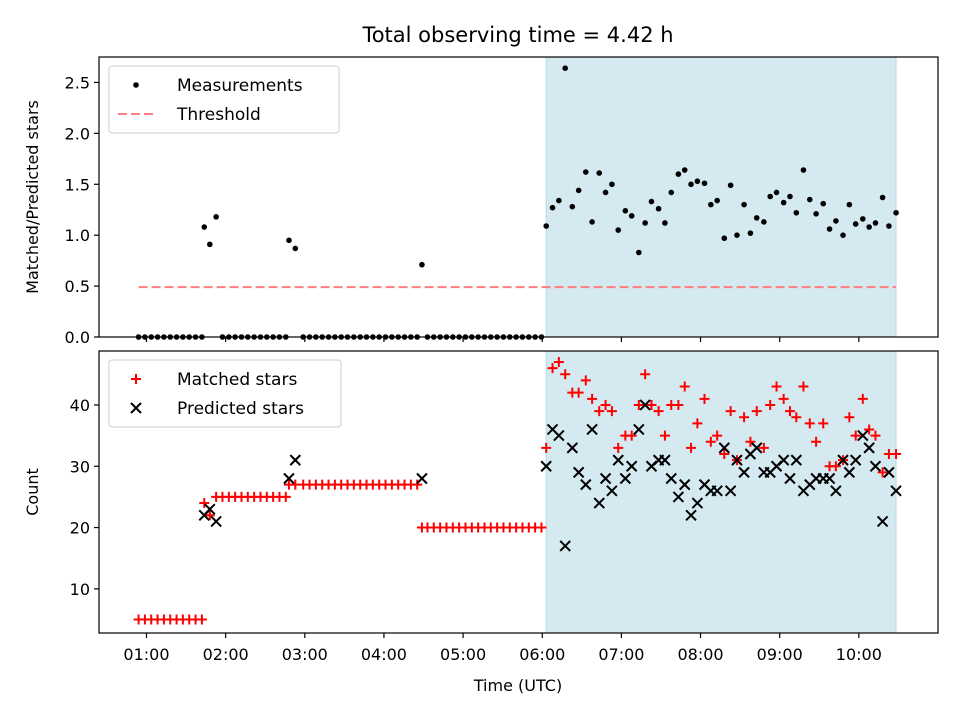 The width and height of the screenshot is (960, 720). Describe the element at coordinates (80, 466) in the screenshot. I see `y-tick-label: 30` at that location.